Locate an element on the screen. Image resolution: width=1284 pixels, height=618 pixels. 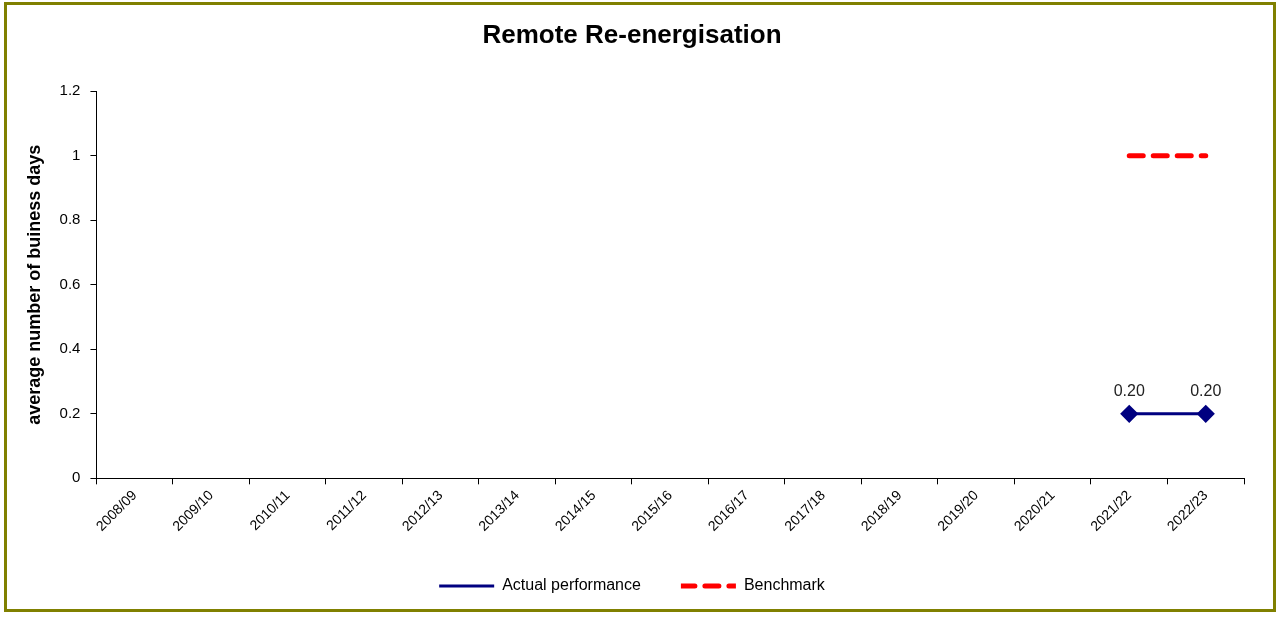
y-tick-label: 0.8 is located at coordinates (70, 219).